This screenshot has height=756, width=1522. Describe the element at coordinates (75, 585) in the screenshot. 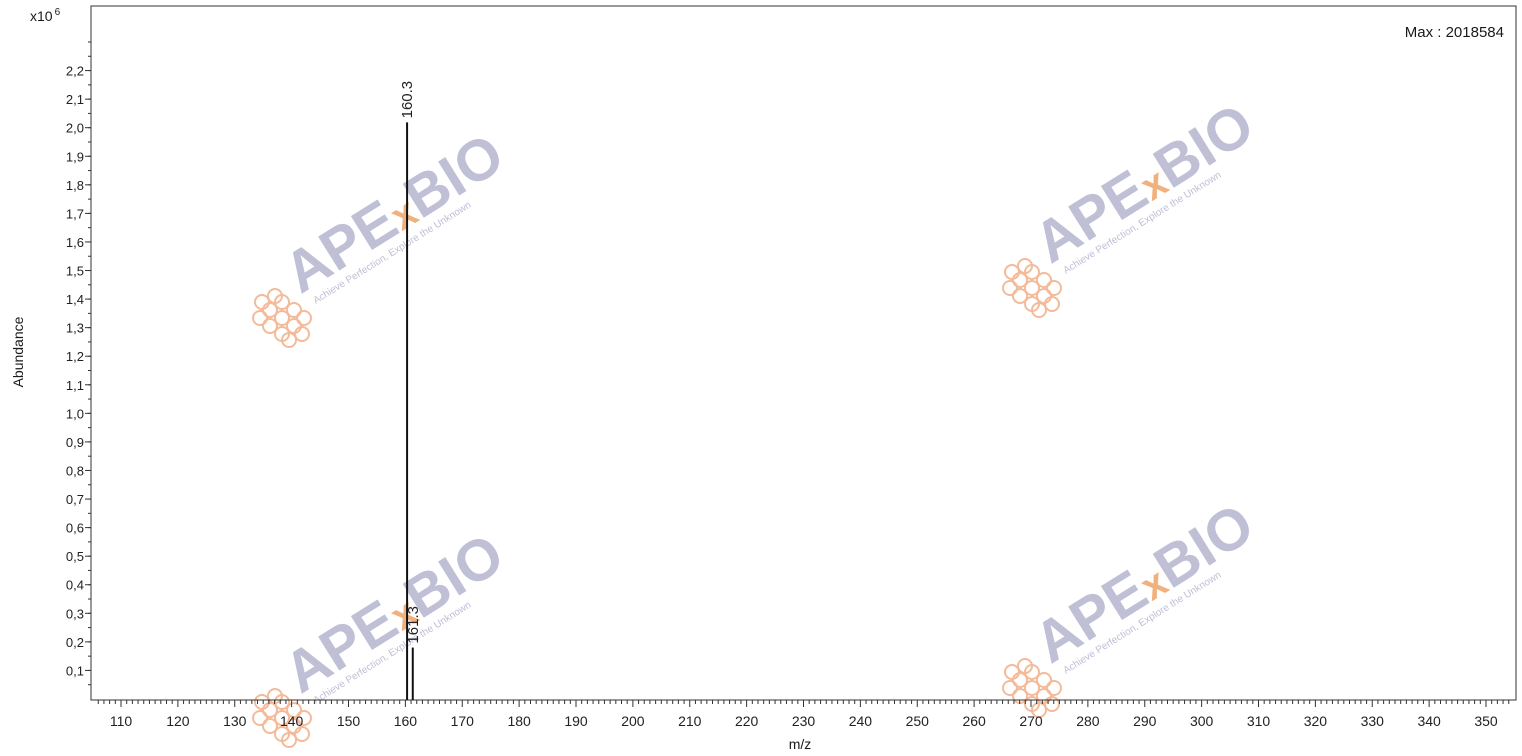

I see `y-tick-label: 0,4` at that location.